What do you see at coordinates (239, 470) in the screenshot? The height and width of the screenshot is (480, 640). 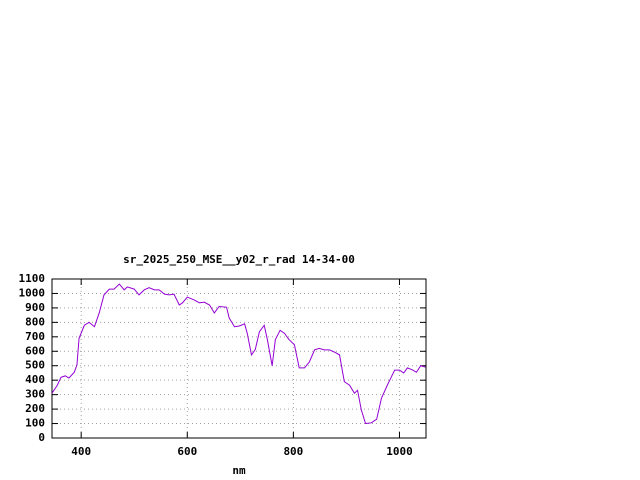 I see `x-axis-label: nm` at bounding box center [239, 470].